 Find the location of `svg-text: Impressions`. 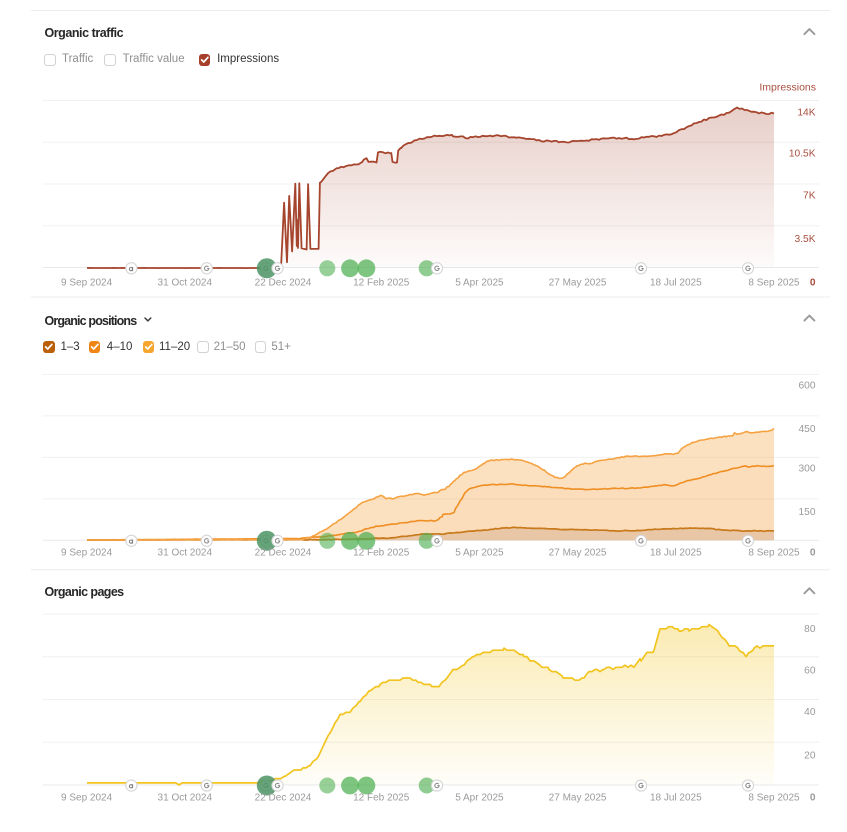

svg-text: Impressions is located at coordinates (787, 88).